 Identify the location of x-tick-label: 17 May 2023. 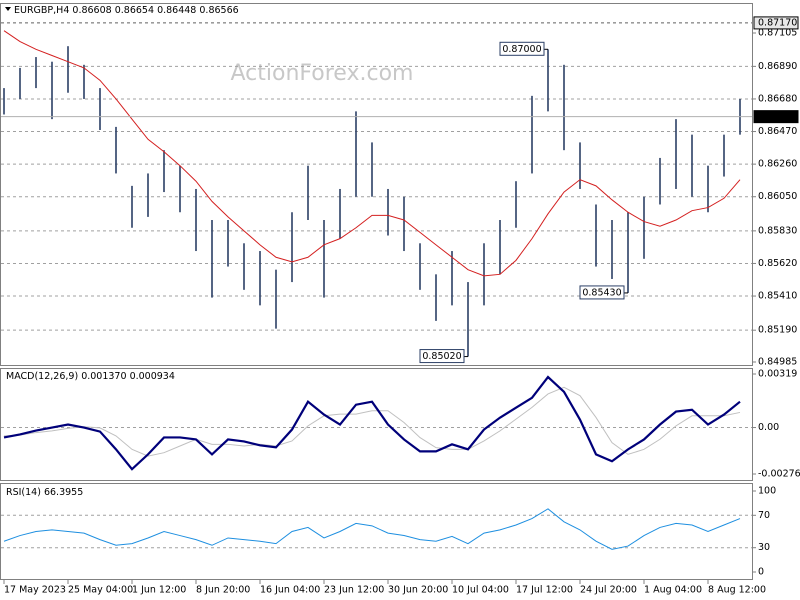
(35, 590).